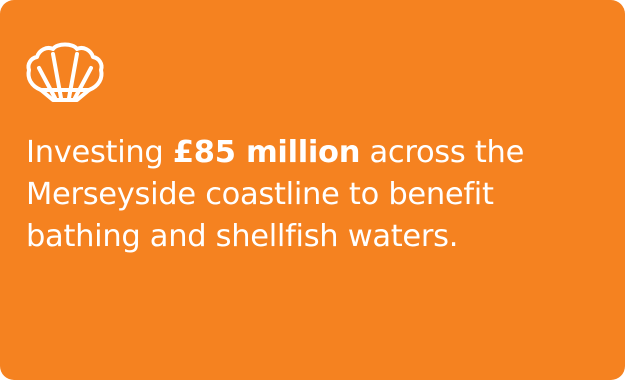 Image resolution: width=627 pixels, height=382 pixels. I want to click on headline-text-start: Investing, so click(99, 152).